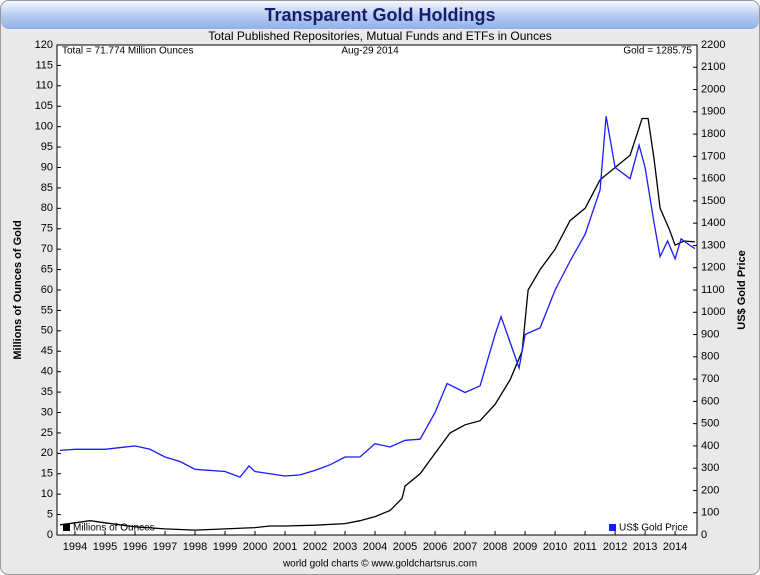 Image resolution: width=760 pixels, height=575 pixels. I want to click on y2-tick-label: 1600, so click(713, 179).